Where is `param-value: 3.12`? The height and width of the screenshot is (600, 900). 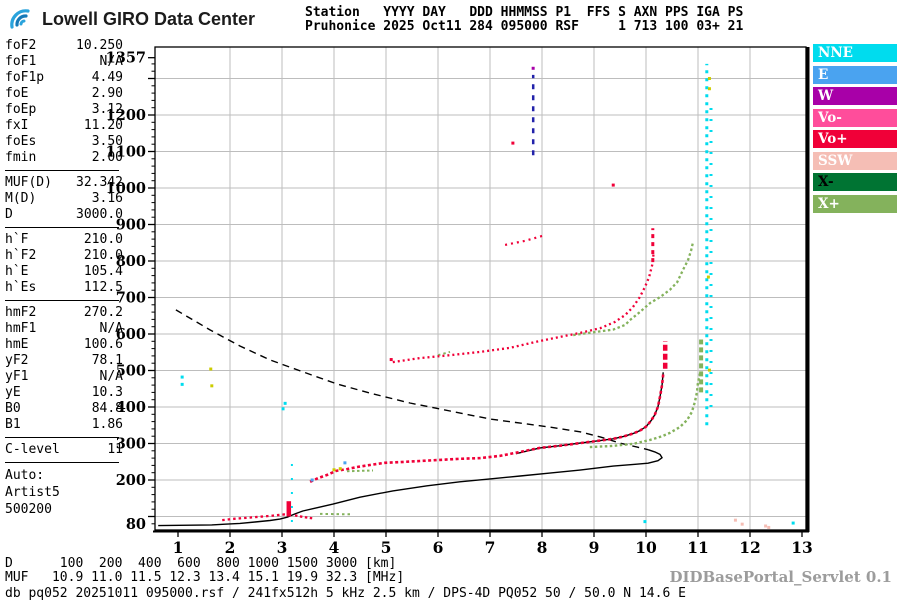
param-value: 3.12 is located at coordinates (107, 109).